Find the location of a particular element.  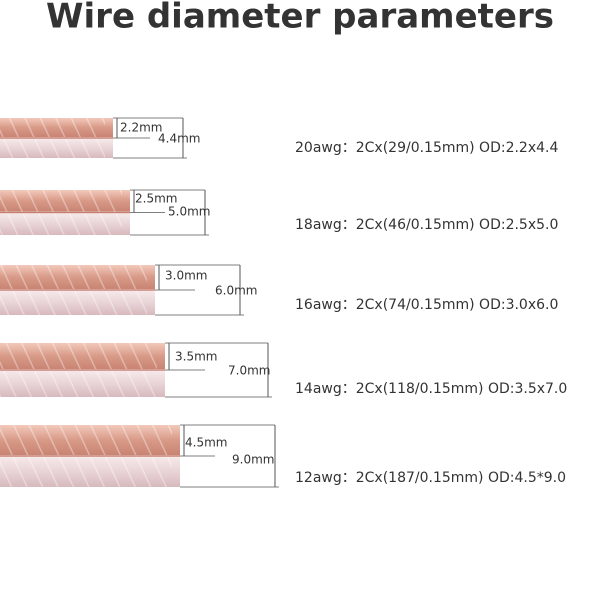

full-diameter: 7.0mm is located at coordinates (249, 371).